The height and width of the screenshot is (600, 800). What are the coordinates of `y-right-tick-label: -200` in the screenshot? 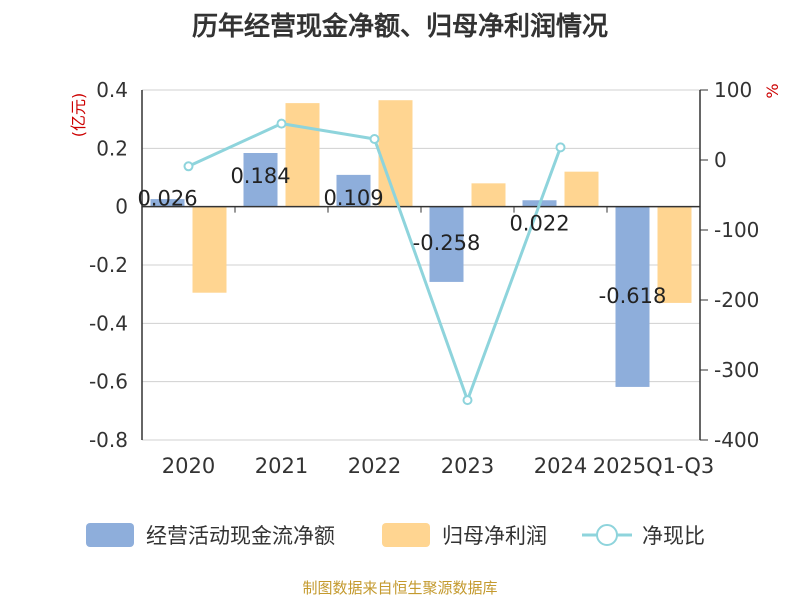 It's located at (736, 300).